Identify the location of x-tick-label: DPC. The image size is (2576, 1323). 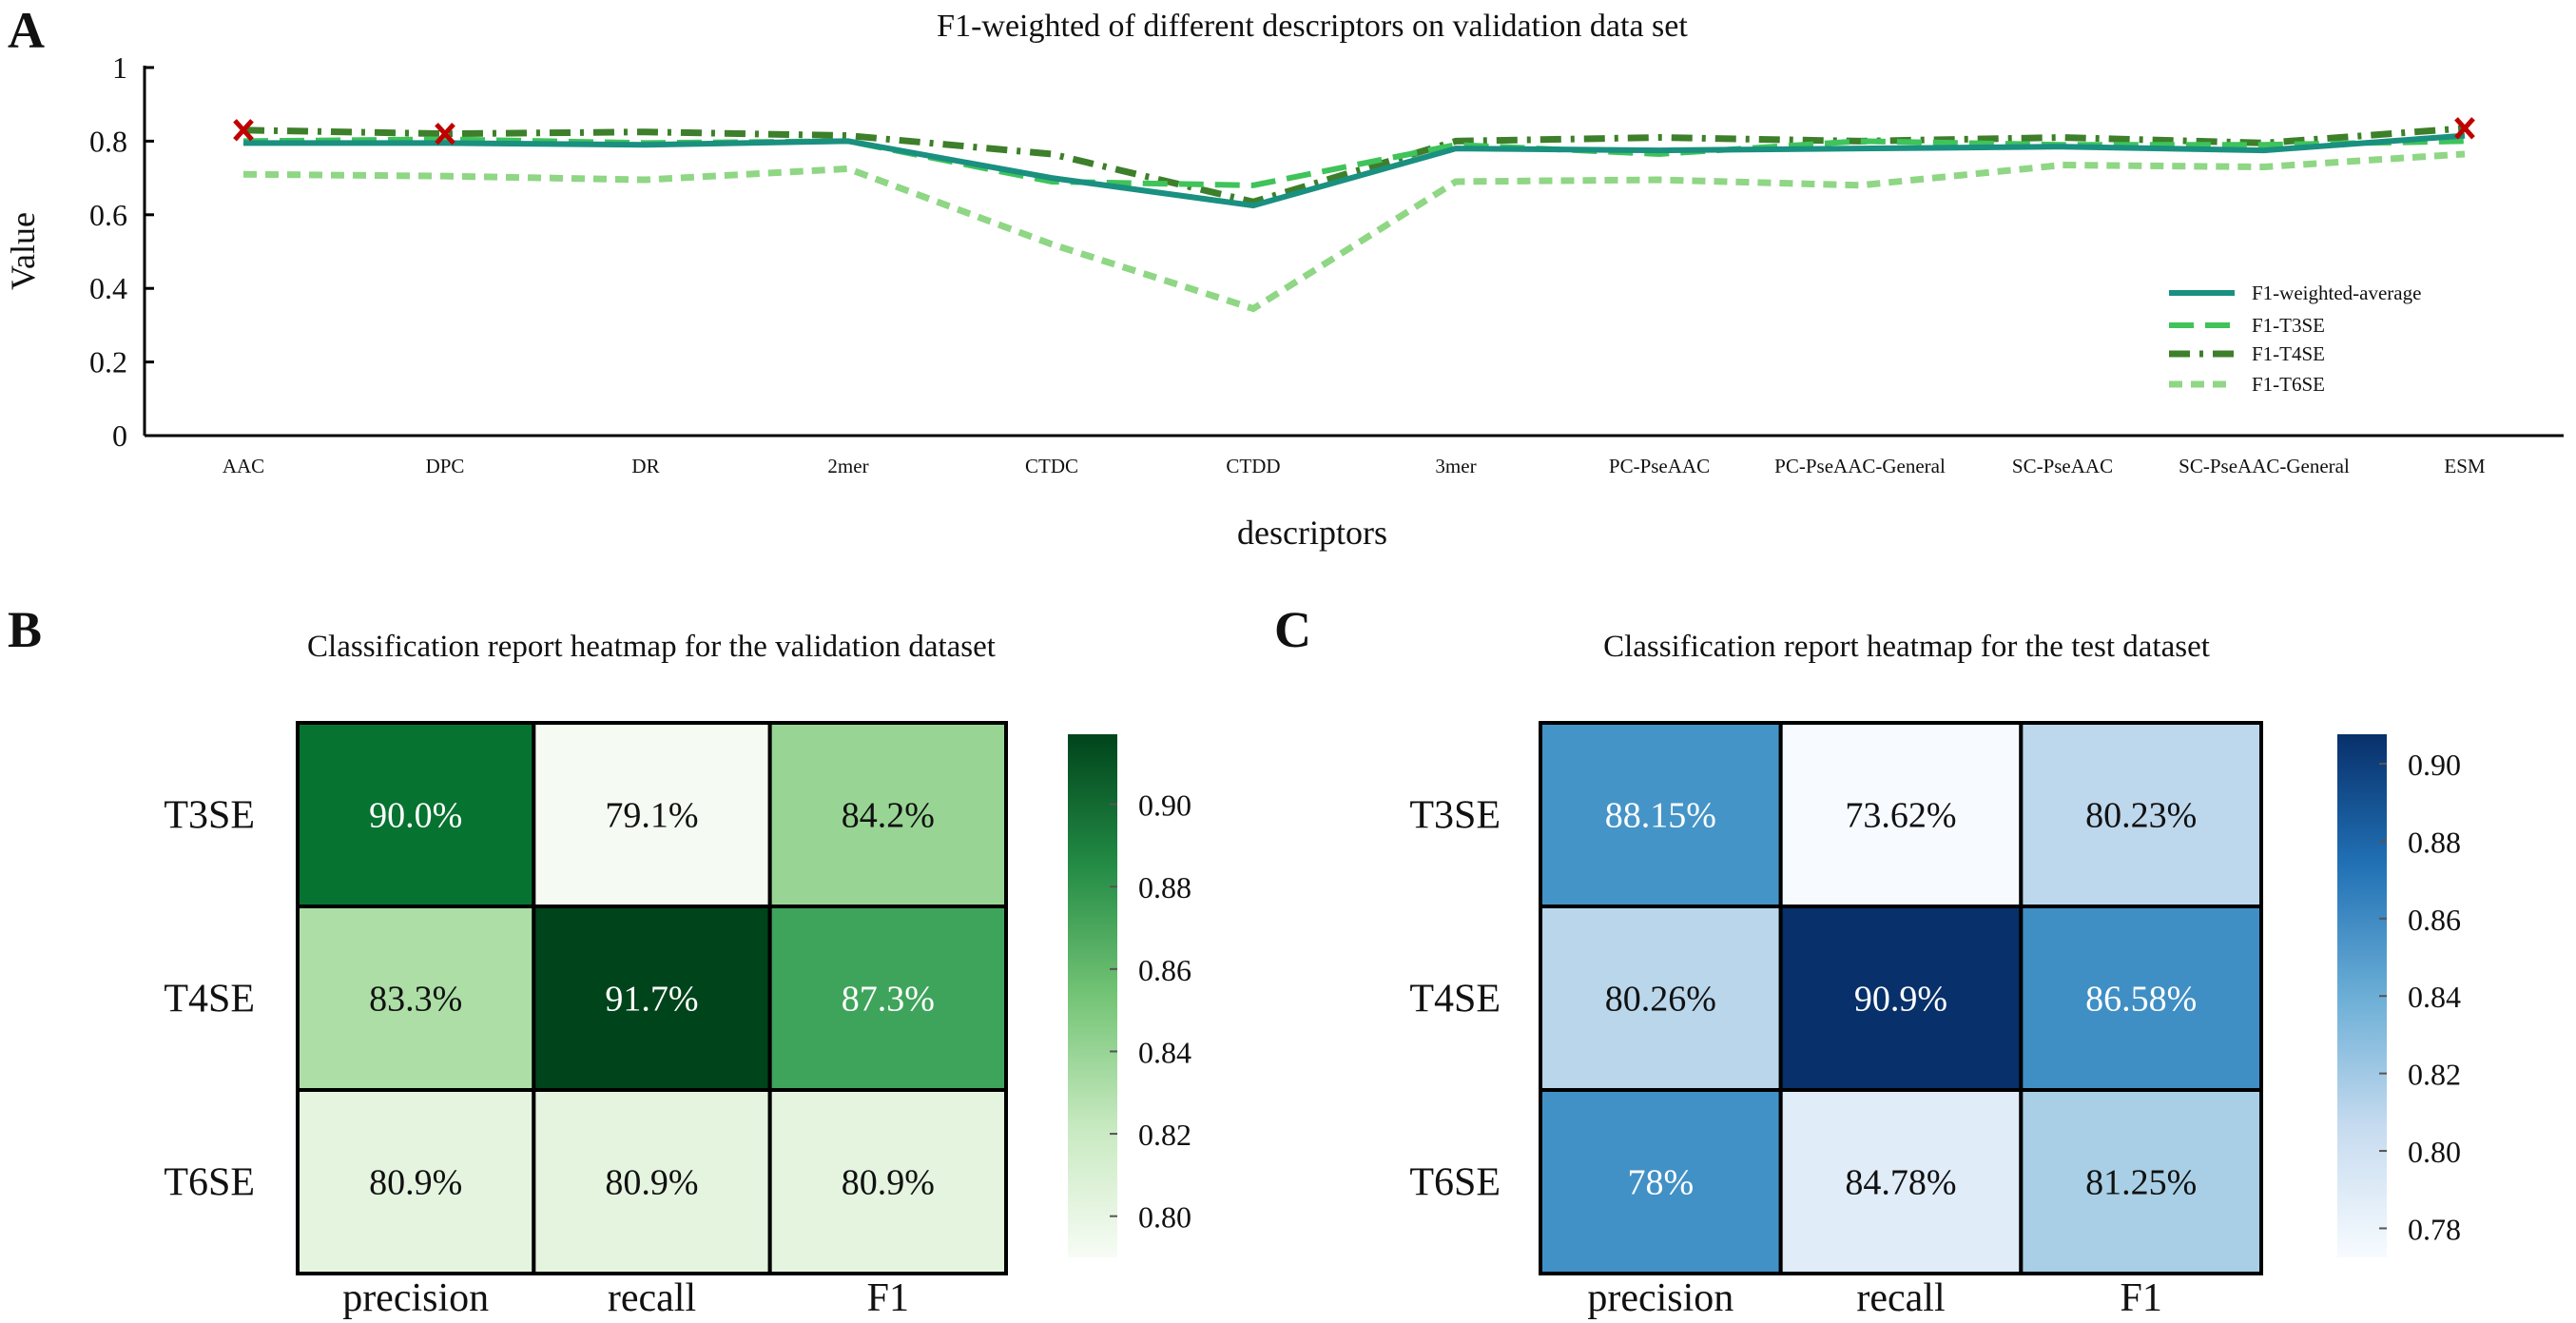
(445, 466).